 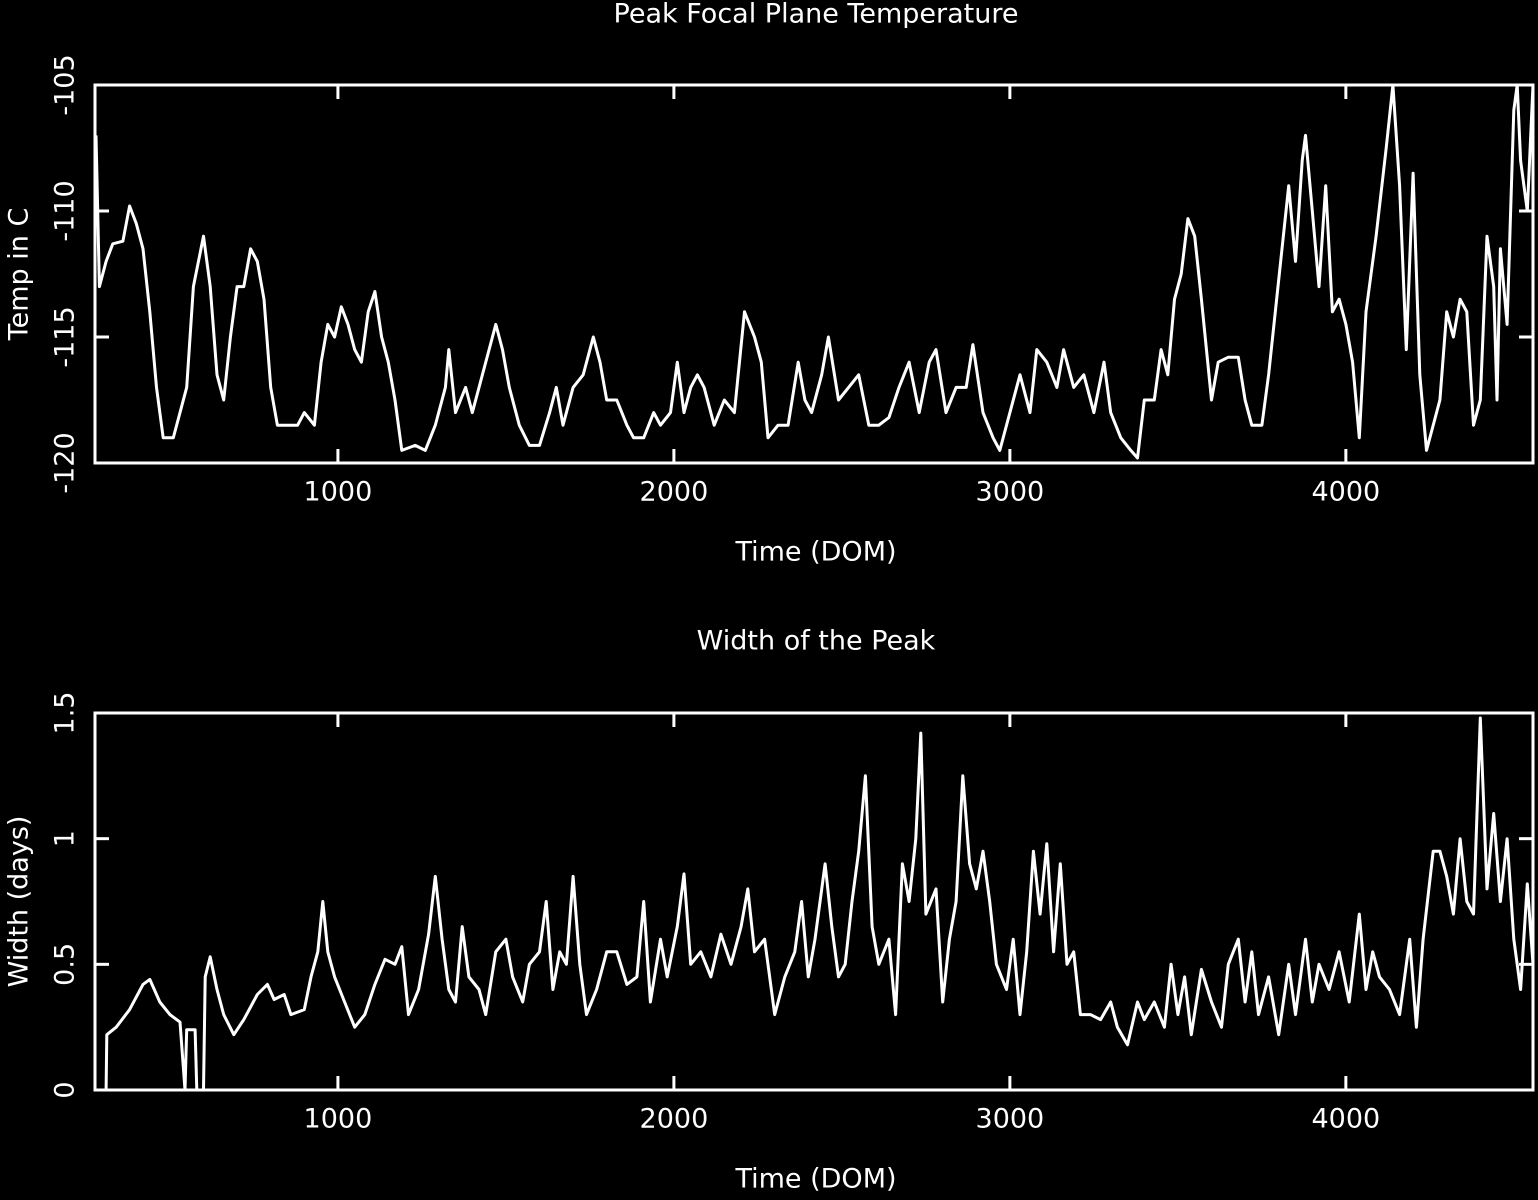 I want to click on y-tick-label: 1, so click(x=65, y=838).